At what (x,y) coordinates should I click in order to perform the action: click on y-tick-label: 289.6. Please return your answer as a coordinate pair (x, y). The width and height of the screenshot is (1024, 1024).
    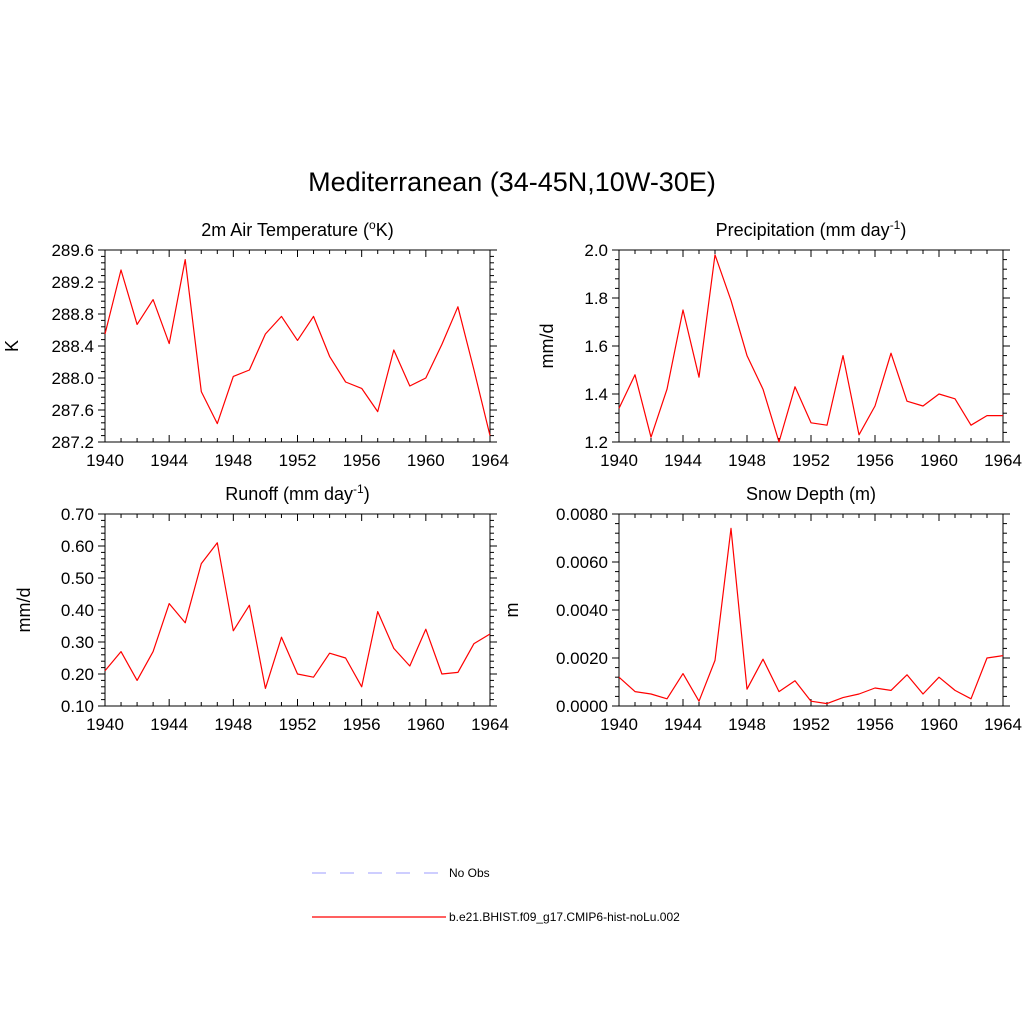
    Looking at the image, I should click on (72, 250).